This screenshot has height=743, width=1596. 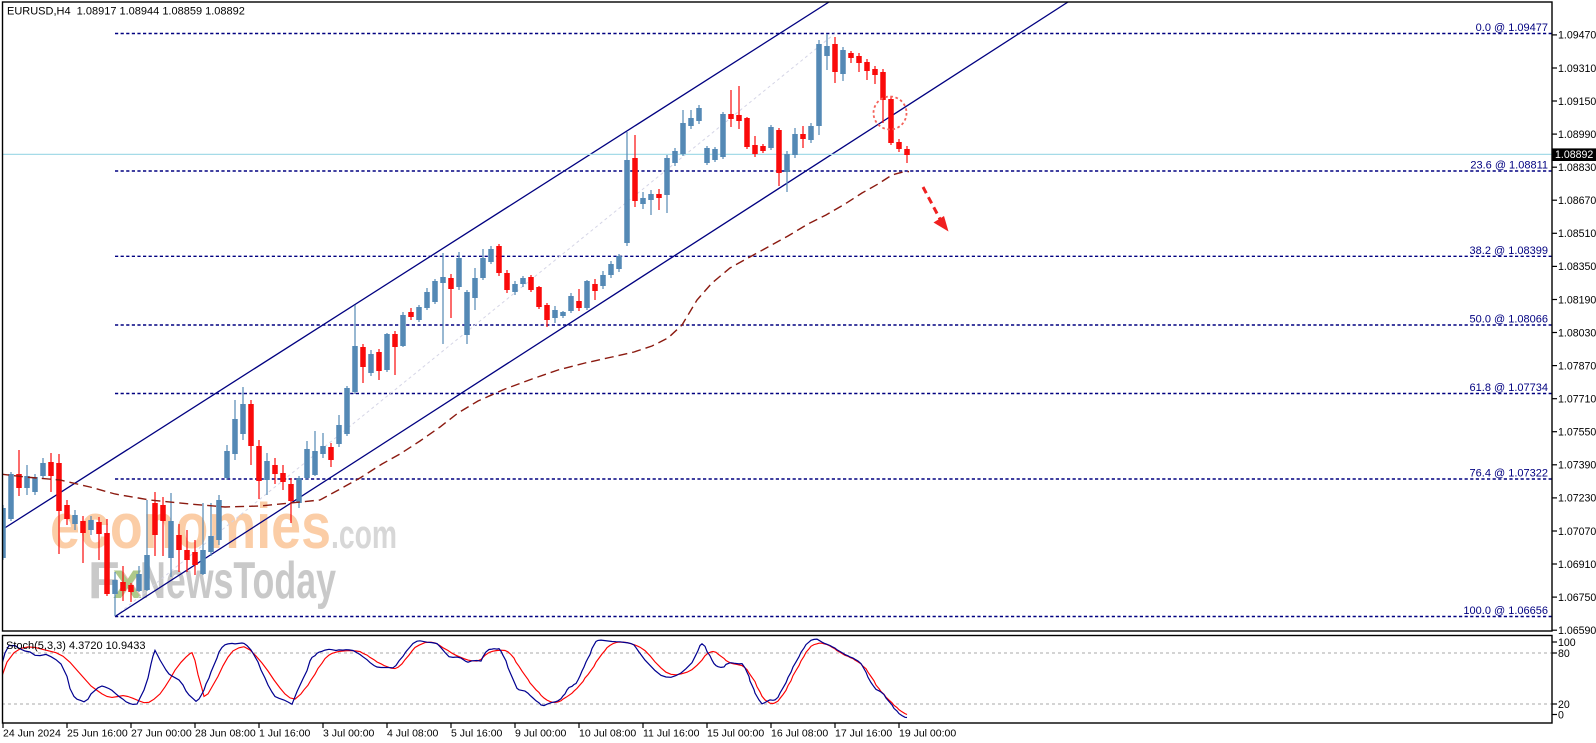 What do you see at coordinates (1577, 499) in the screenshot?
I see `svg-text: 1.07230` at bounding box center [1577, 499].